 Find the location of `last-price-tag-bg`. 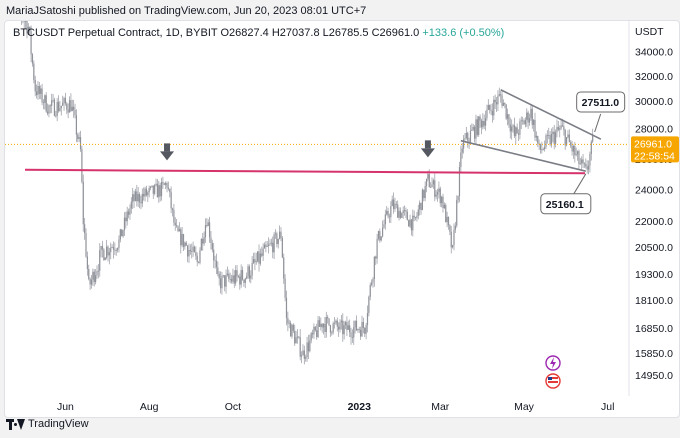

last-price-tag-bg is located at coordinates (655, 149).